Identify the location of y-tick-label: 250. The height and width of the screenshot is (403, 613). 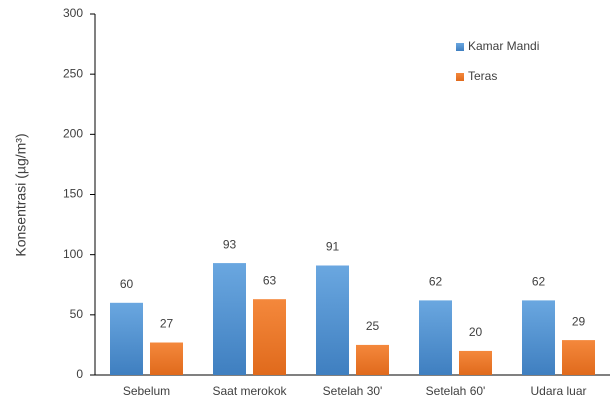
(73, 73).